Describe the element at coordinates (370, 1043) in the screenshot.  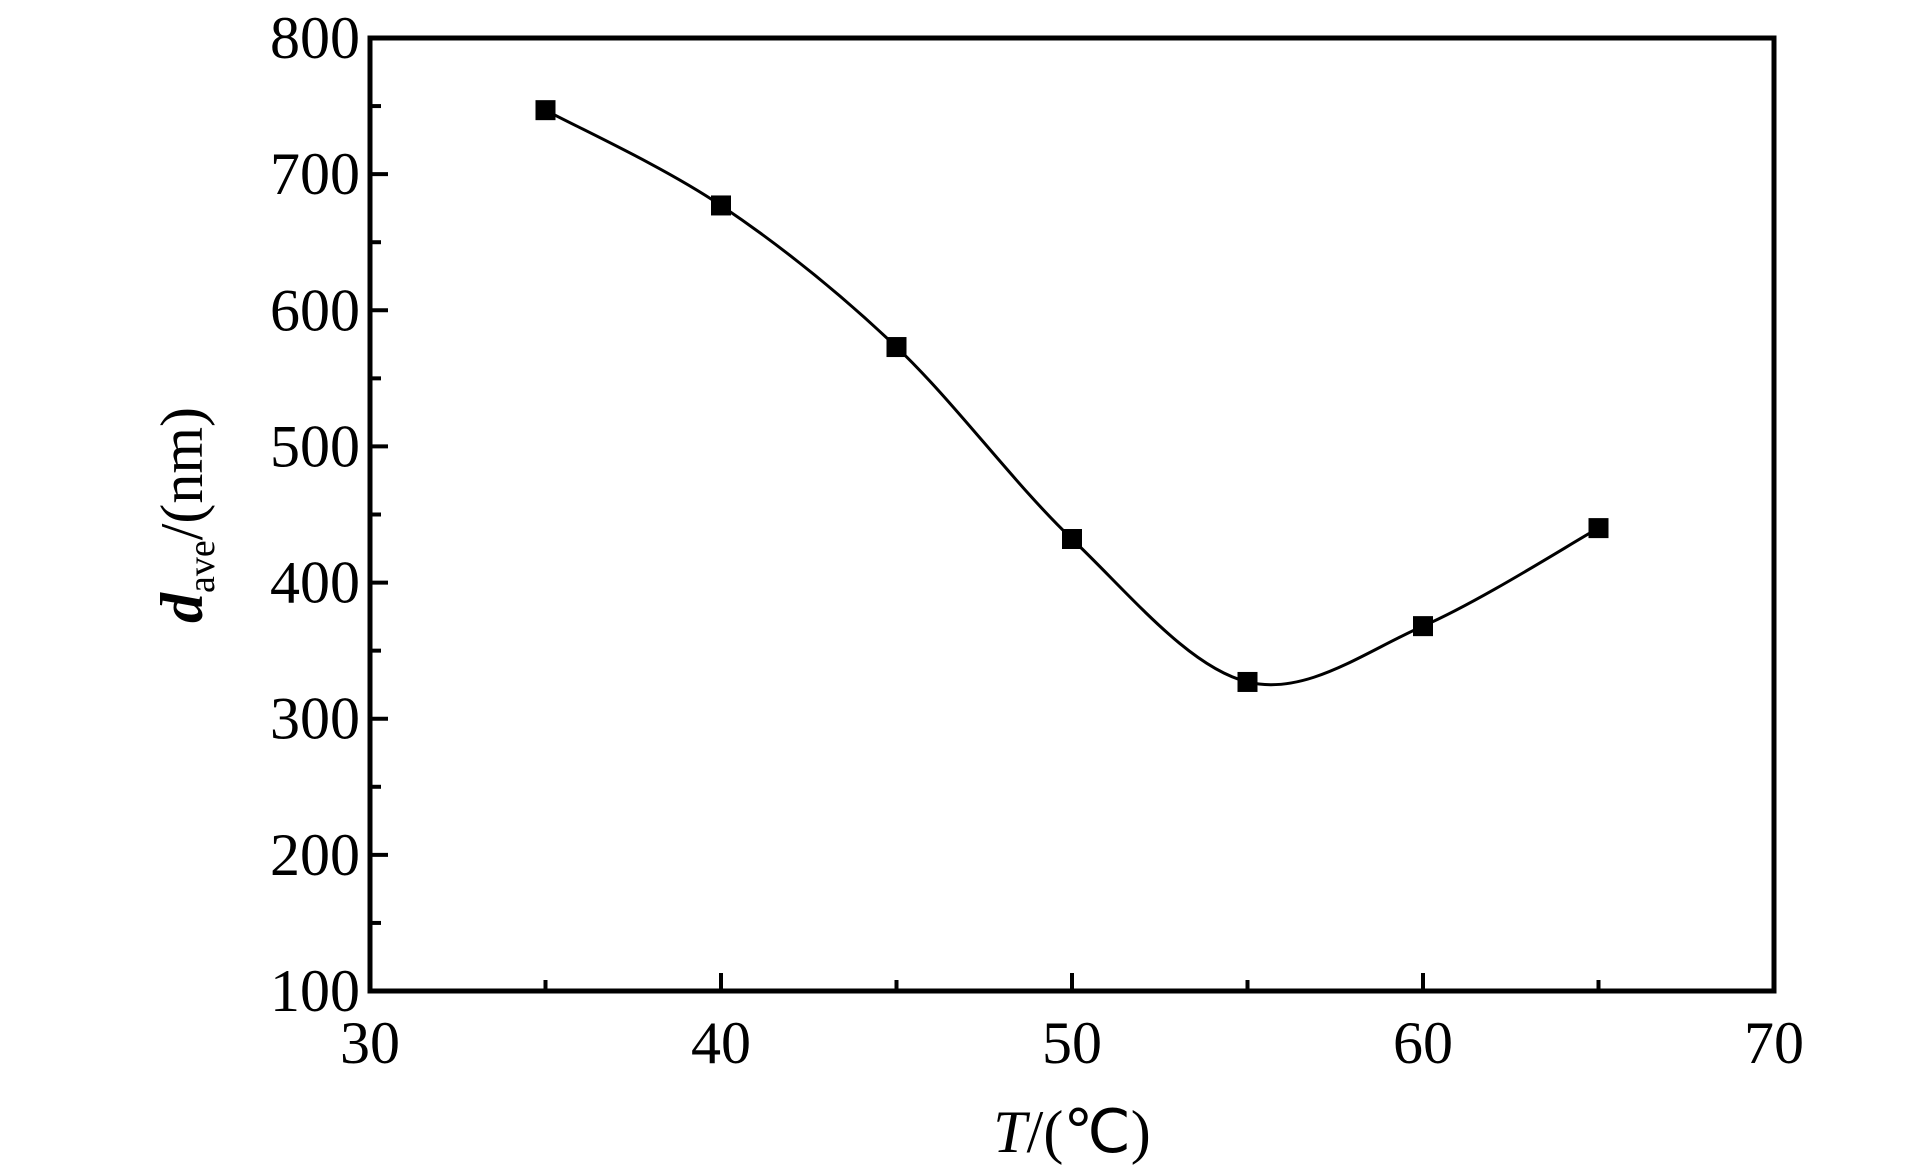
I see `x-tick-label: 30` at that location.